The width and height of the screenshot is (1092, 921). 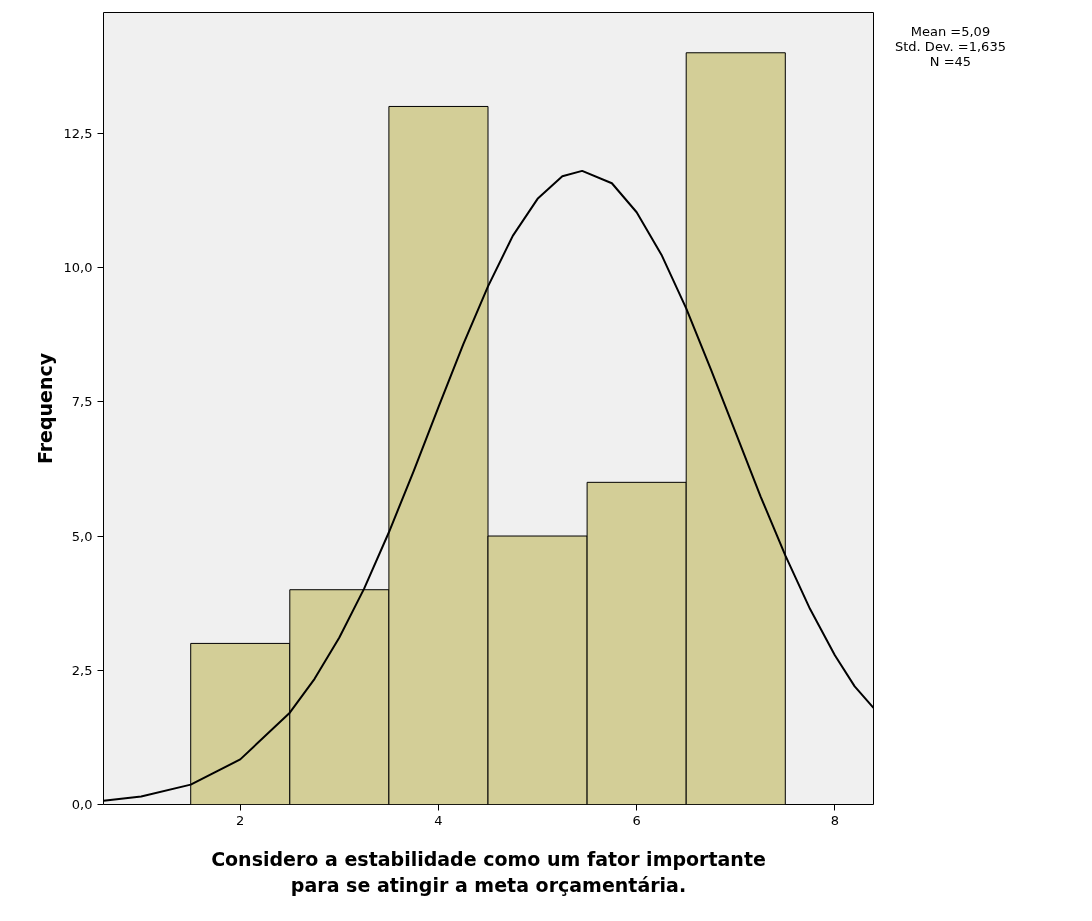 What do you see at coordinates (78, 133) in the screenshot?
I see `y-tick-label: 12,5` at bounding box center [78, 133].